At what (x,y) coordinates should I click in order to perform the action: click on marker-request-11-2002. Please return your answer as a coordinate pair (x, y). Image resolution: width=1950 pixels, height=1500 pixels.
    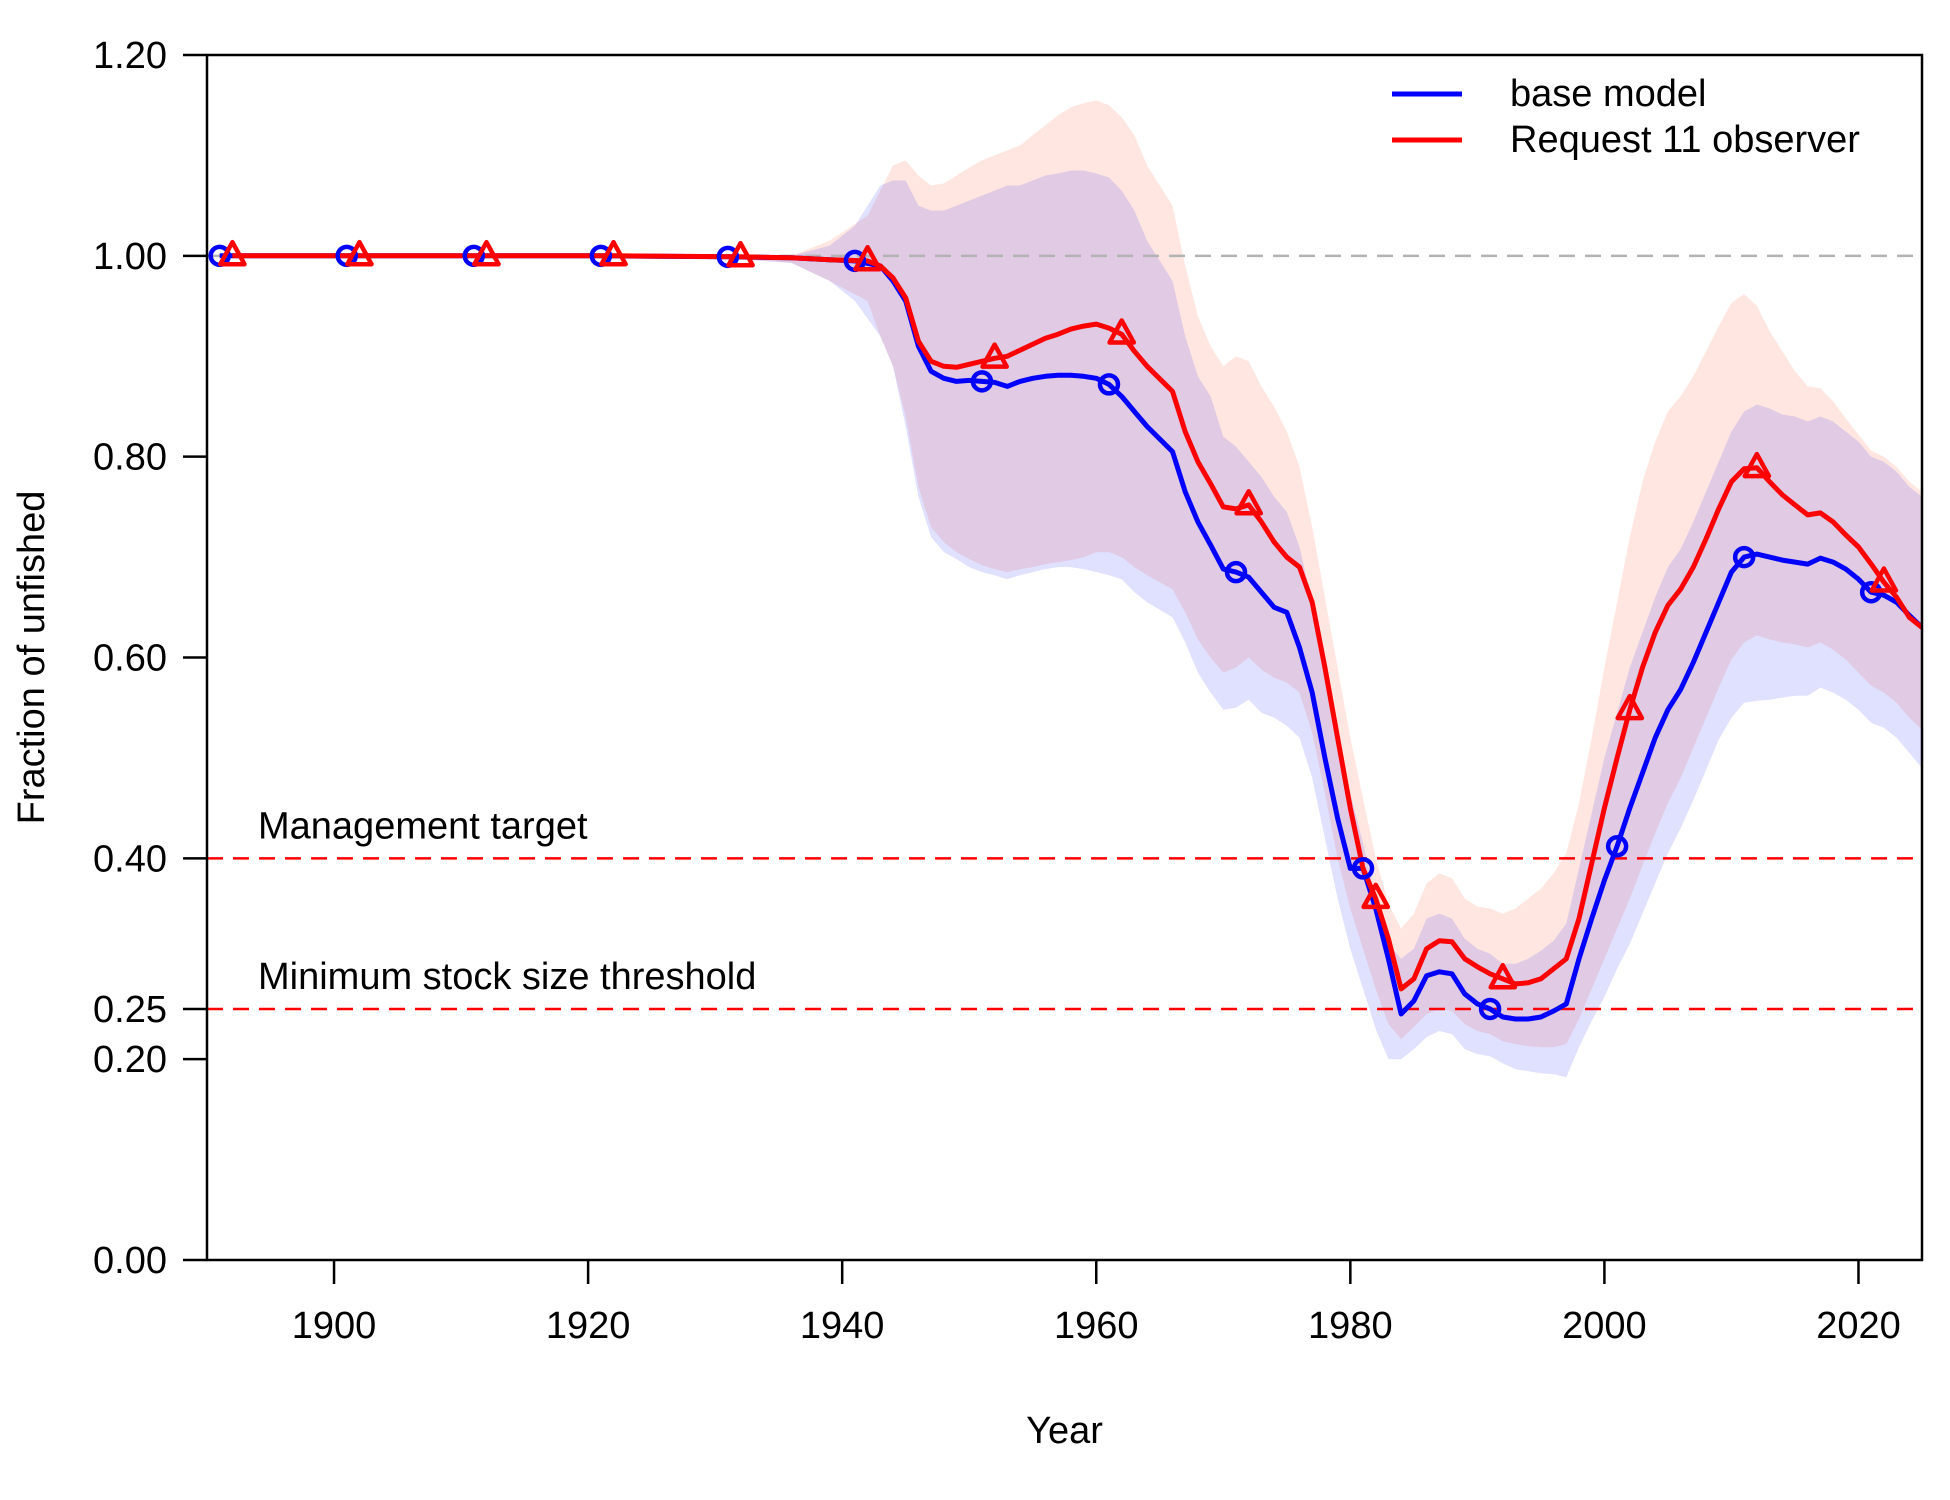
    Looking at the image, I should click on (1630, 707).